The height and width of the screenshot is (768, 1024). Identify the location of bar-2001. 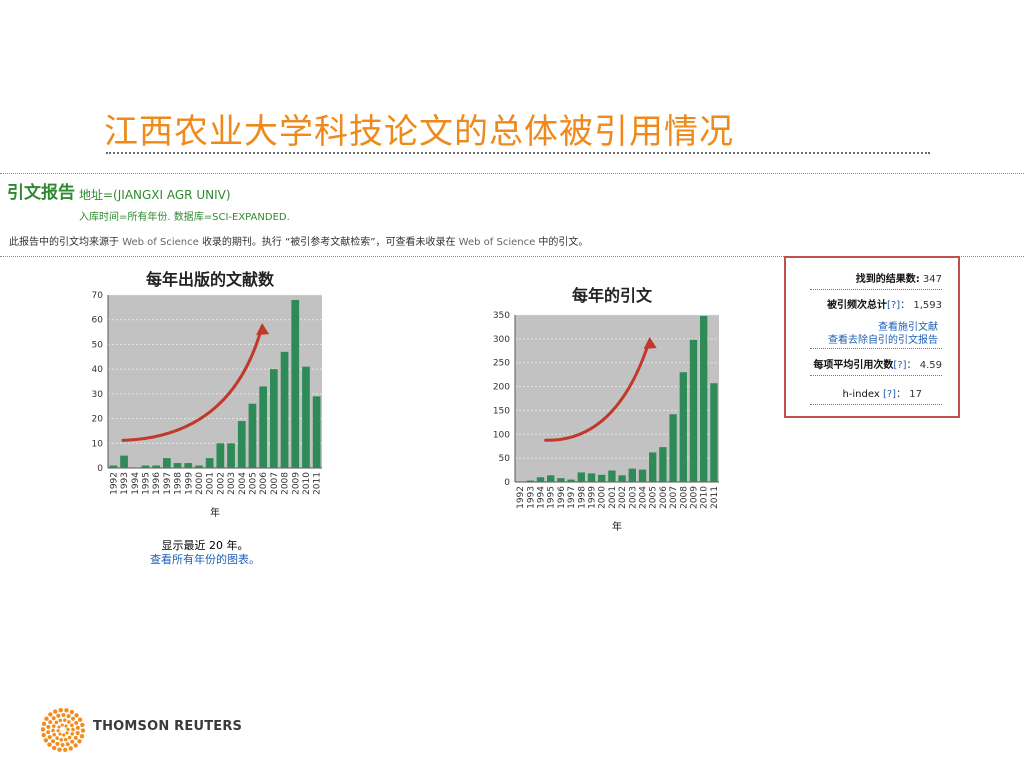
(612, 476).